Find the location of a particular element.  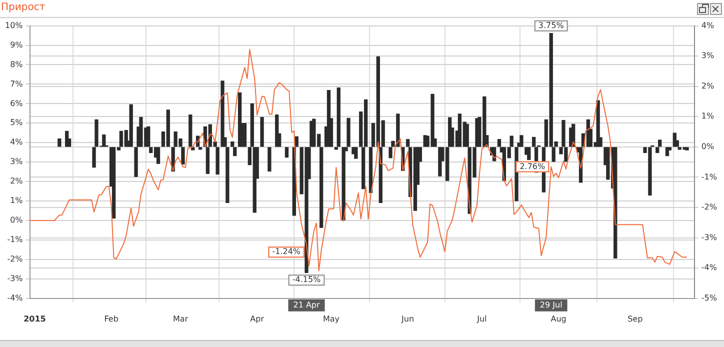

x-tick-label: May is located at coordinates (331, 319).